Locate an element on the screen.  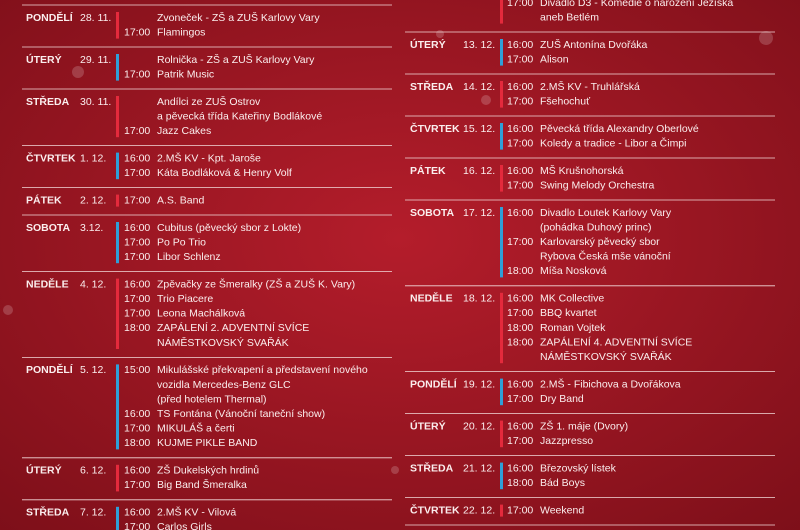
event: Pěvecká třída Alexandry Oberlové is located at coordinates (619, 129).